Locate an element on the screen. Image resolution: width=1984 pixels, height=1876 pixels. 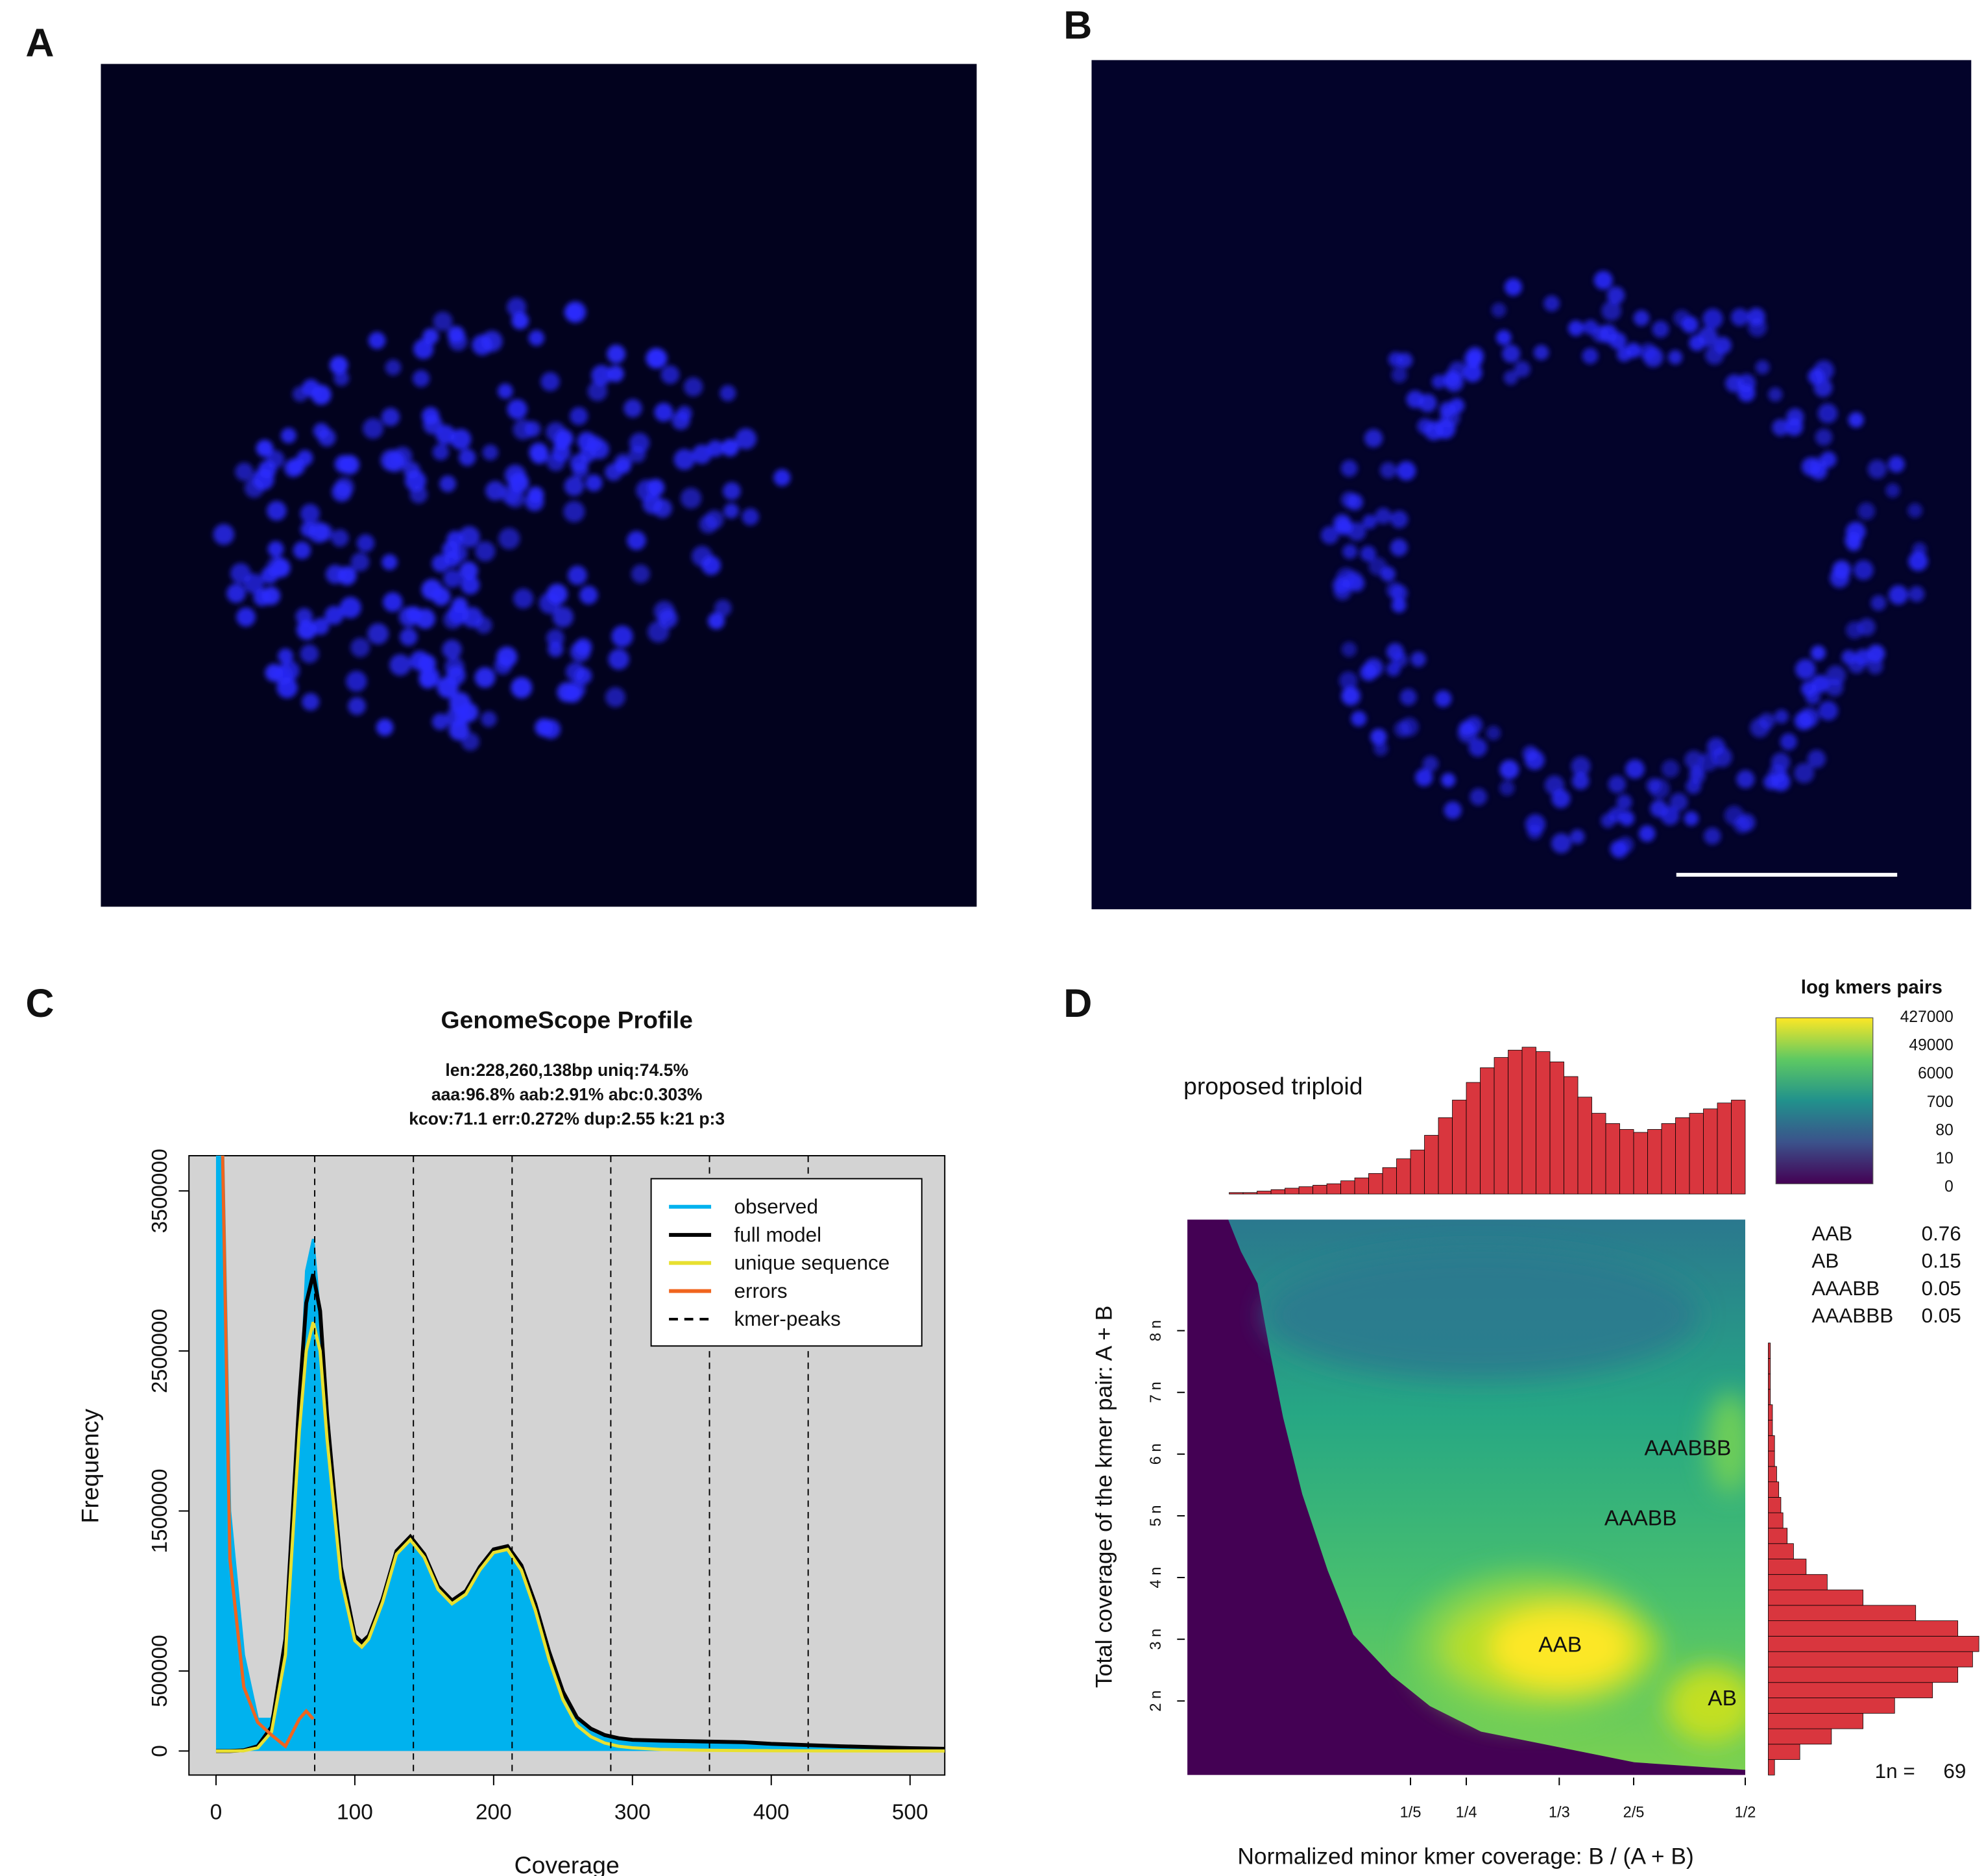
colorbar is located at coordinates (1825, 1100).